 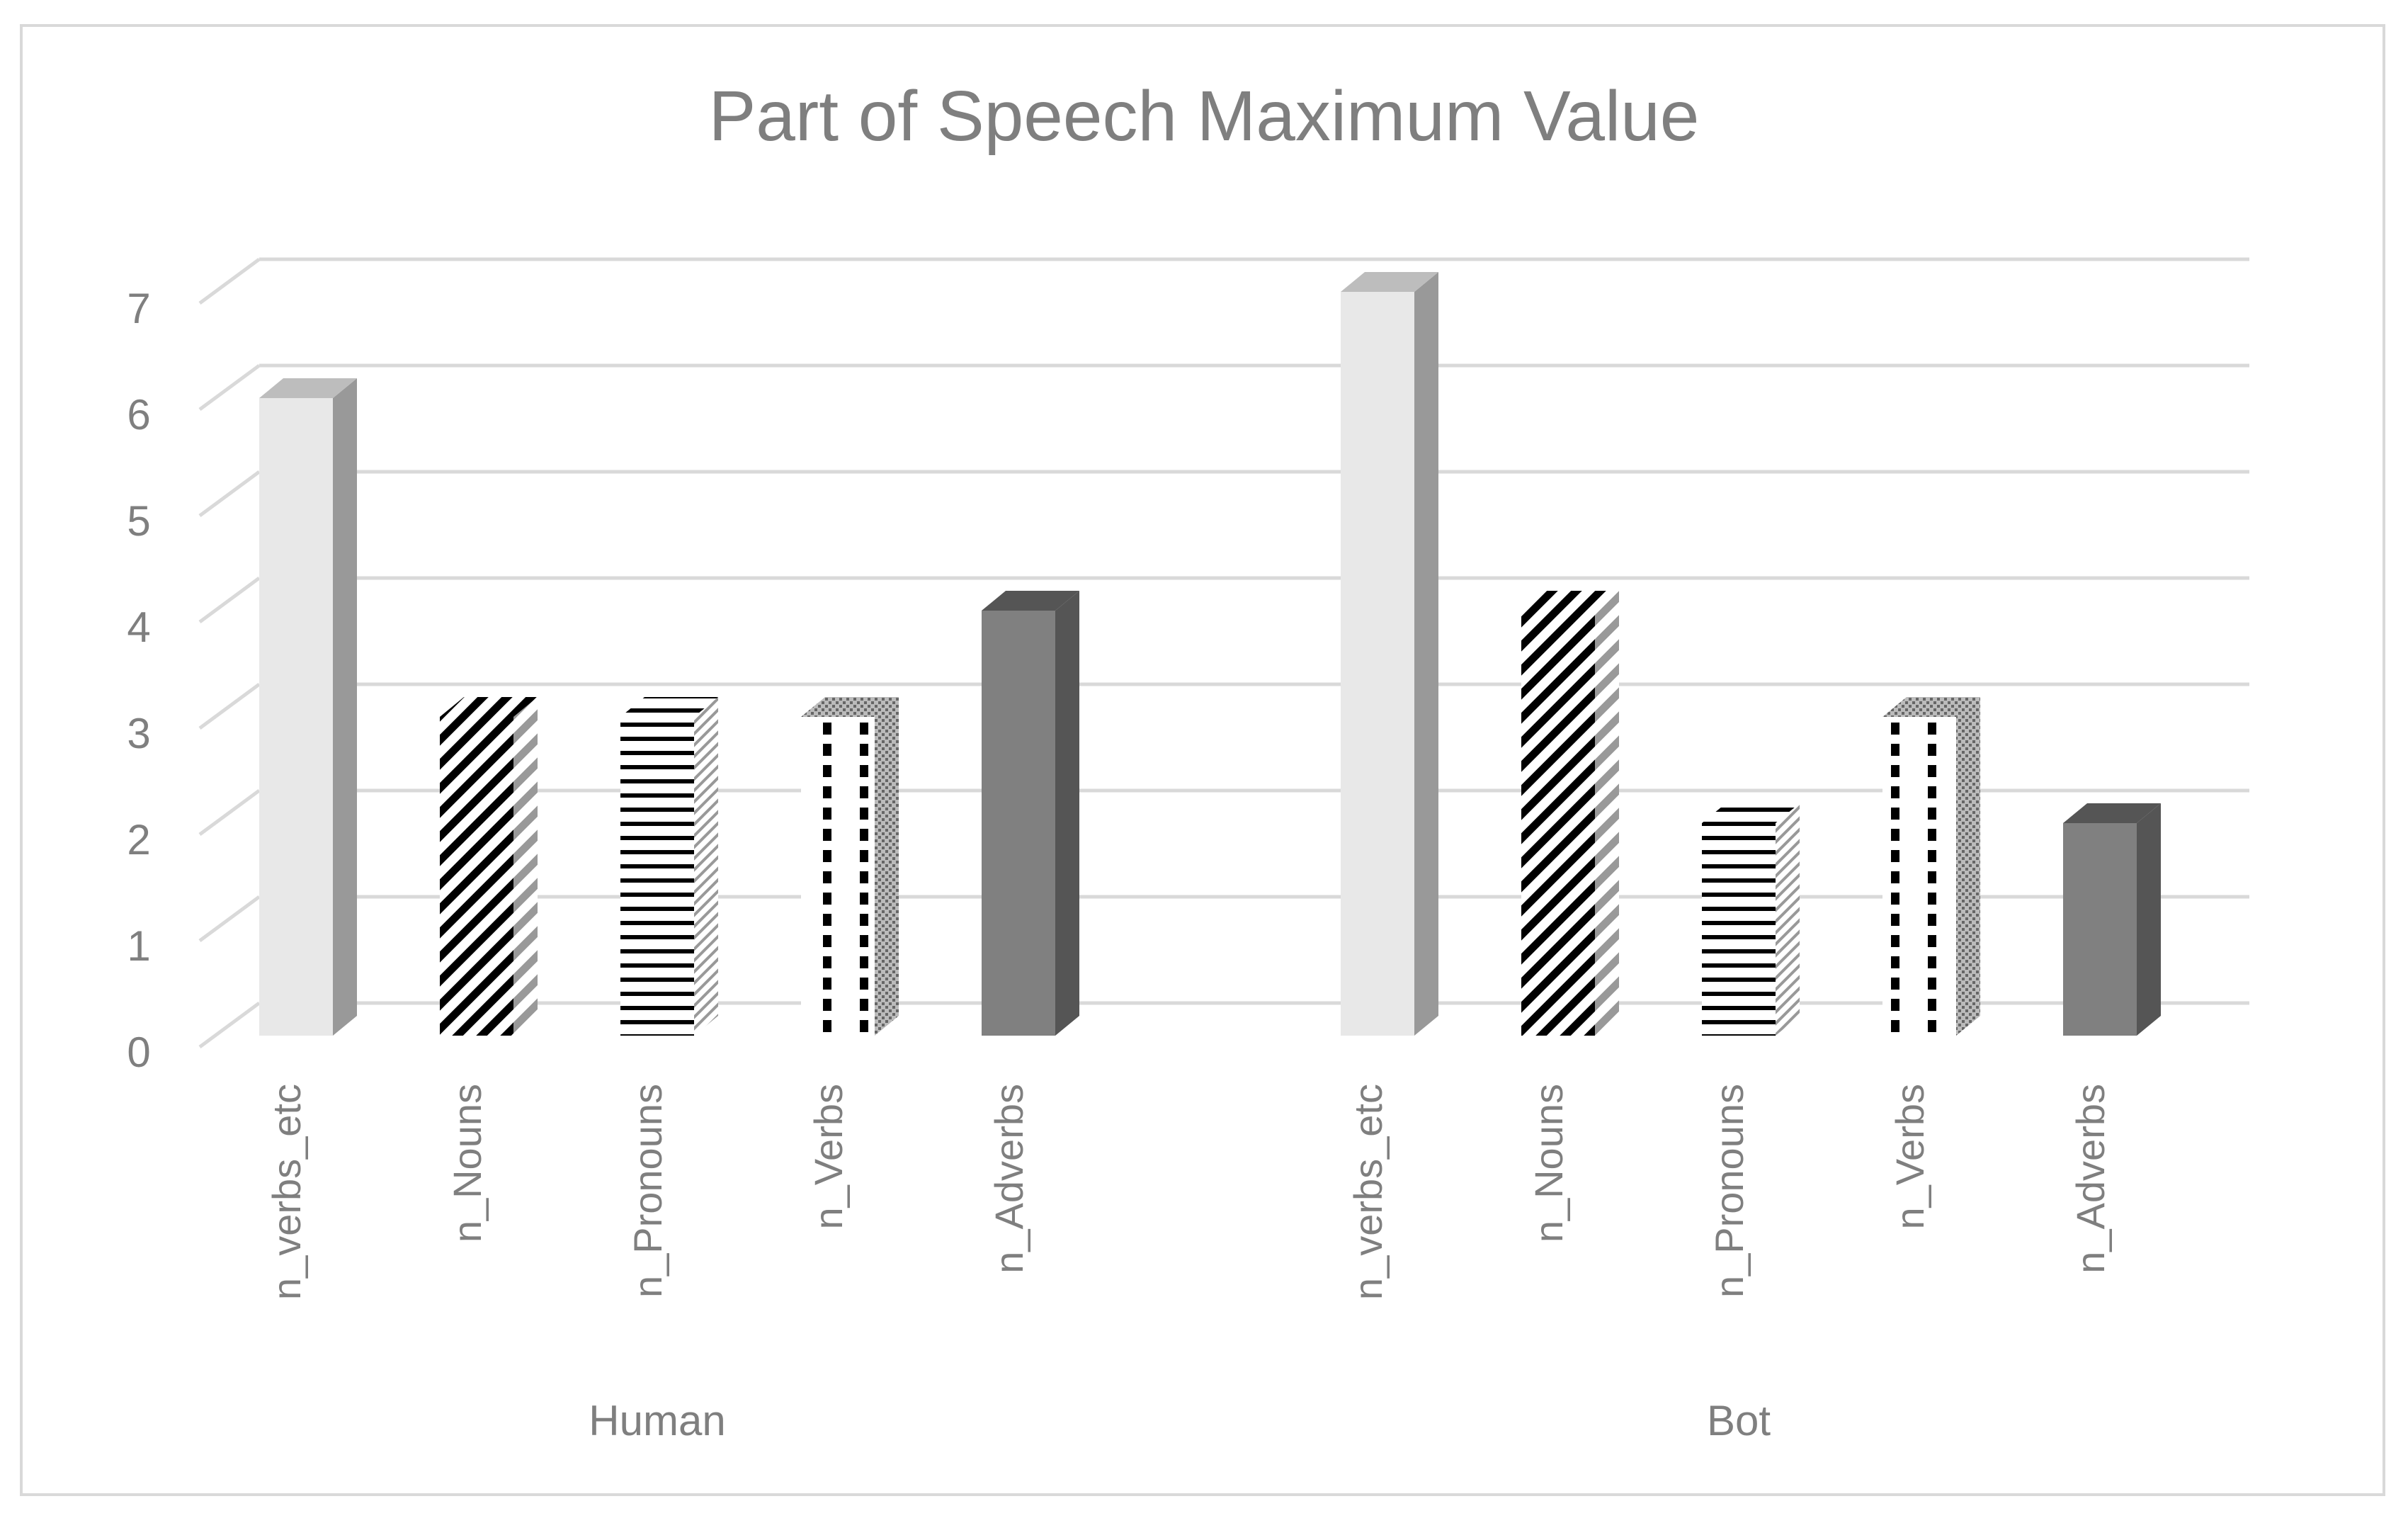 I want to click on y-tick-label: 6, so click(x=138, y=414).